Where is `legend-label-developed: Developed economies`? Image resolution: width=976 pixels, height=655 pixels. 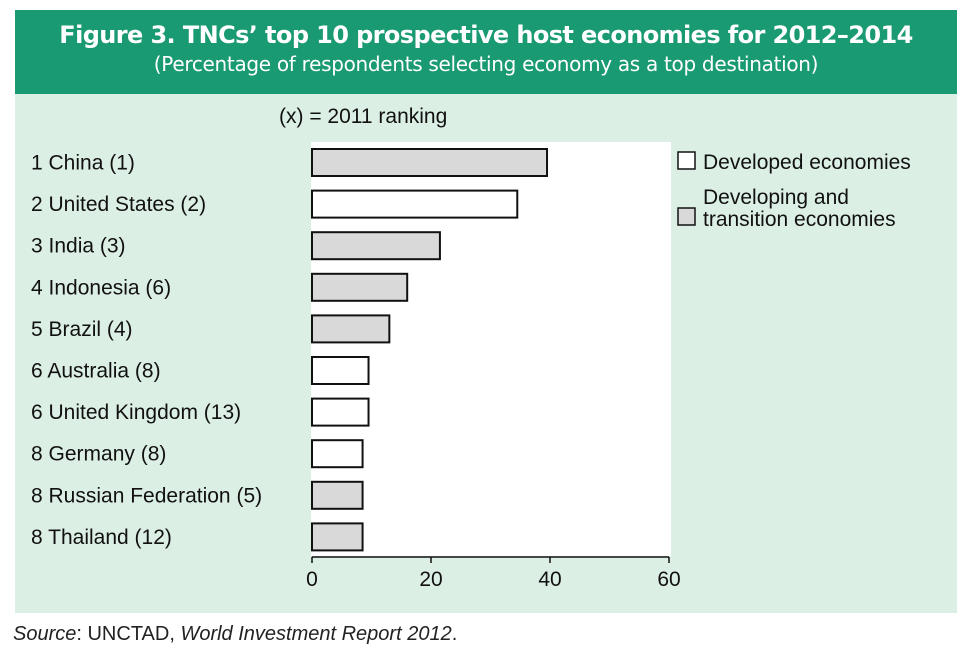
legend-label-developed: Developed economies is located at coordinates (807, 162).